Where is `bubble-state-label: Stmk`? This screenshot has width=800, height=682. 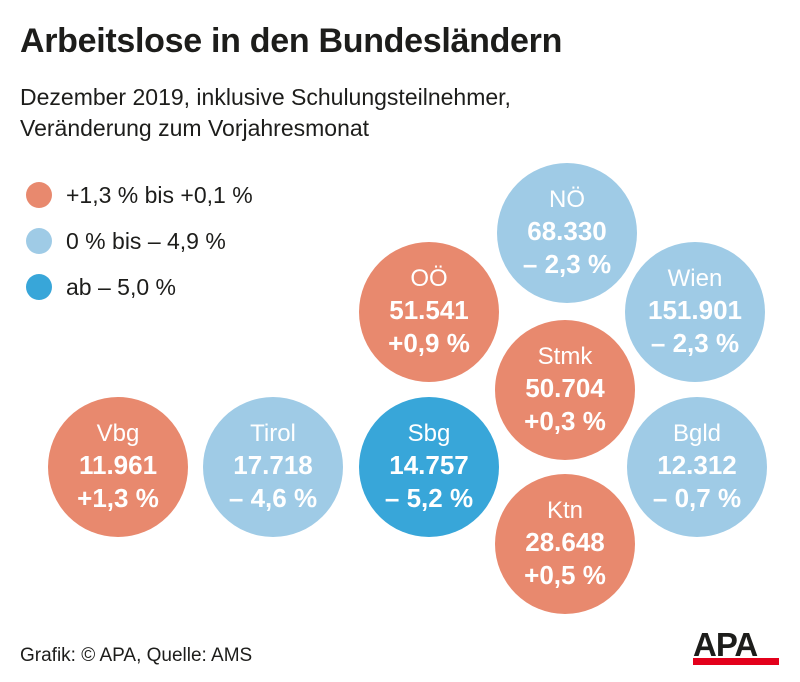 bubble-state-label: Stmk is located at coordinates (565, 356).